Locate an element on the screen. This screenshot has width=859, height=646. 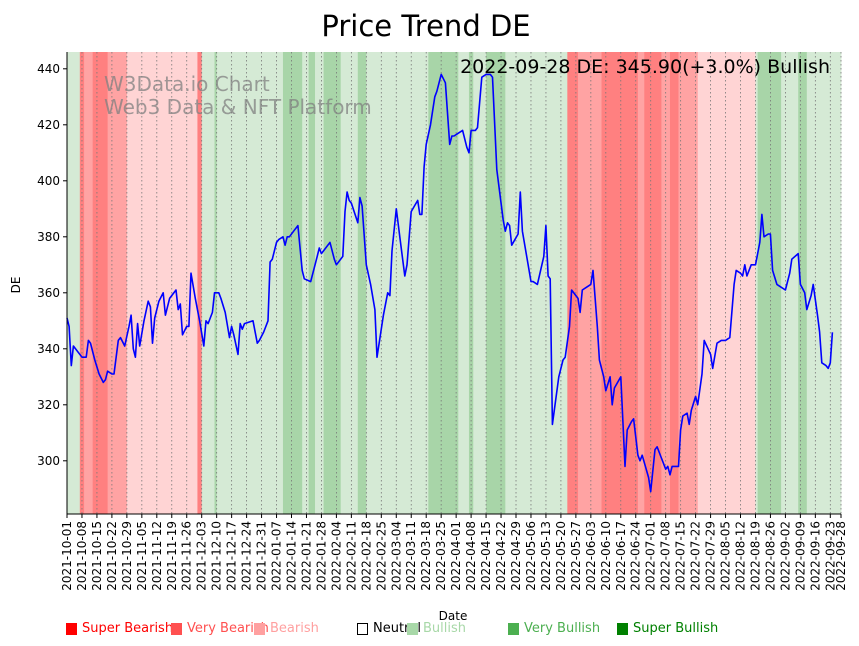
x-tick-label: 2022-05-13 is located at coordinates (546, 556).